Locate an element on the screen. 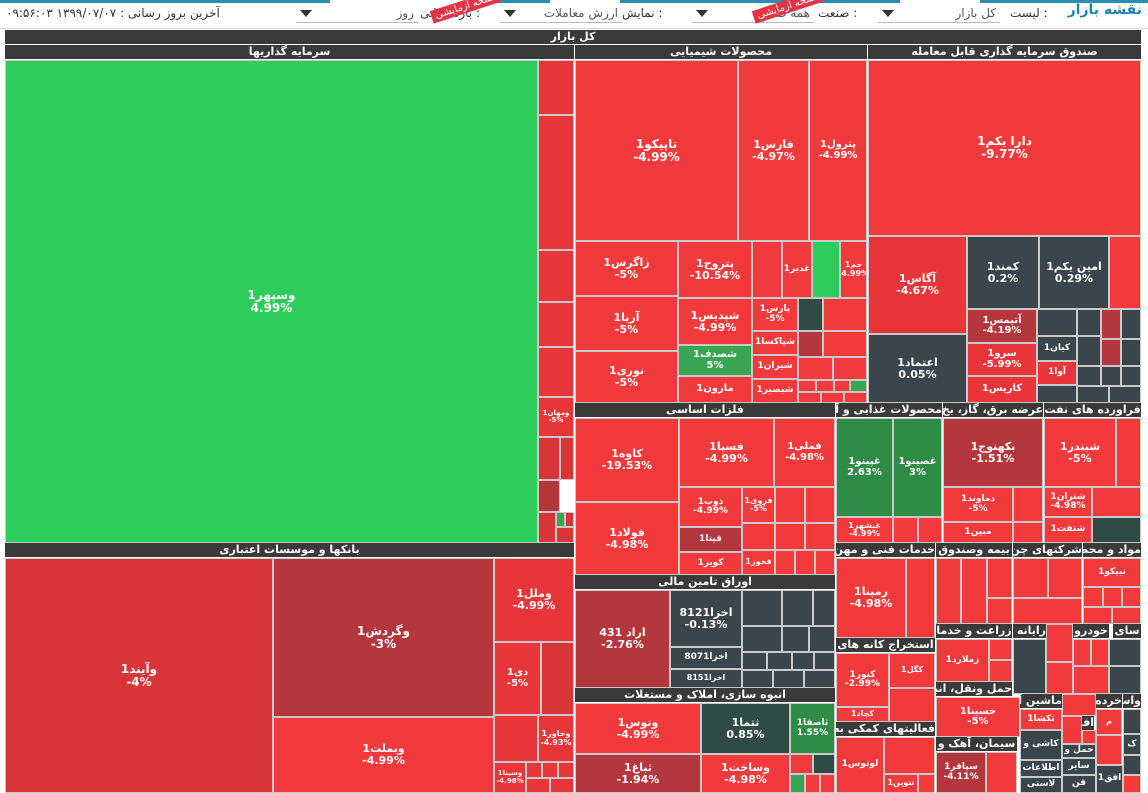 The width and height of the screenshot is (1148, 793). sector-header: اف is located at coordinates (1088, 723).